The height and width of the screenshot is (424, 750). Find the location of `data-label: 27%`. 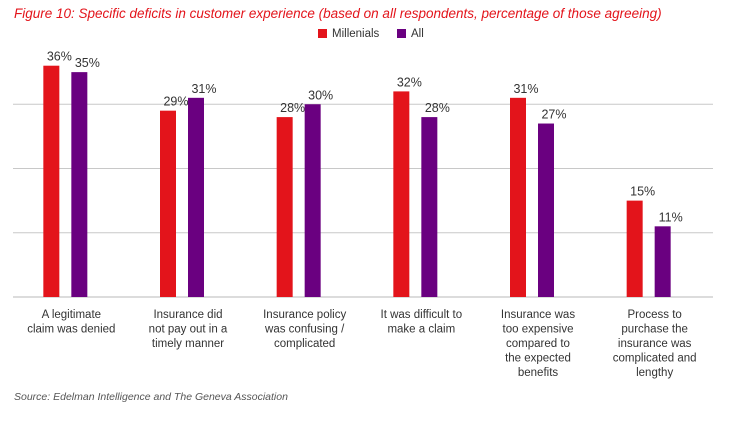

data-label: 27% is located at coordinates (553, 115).